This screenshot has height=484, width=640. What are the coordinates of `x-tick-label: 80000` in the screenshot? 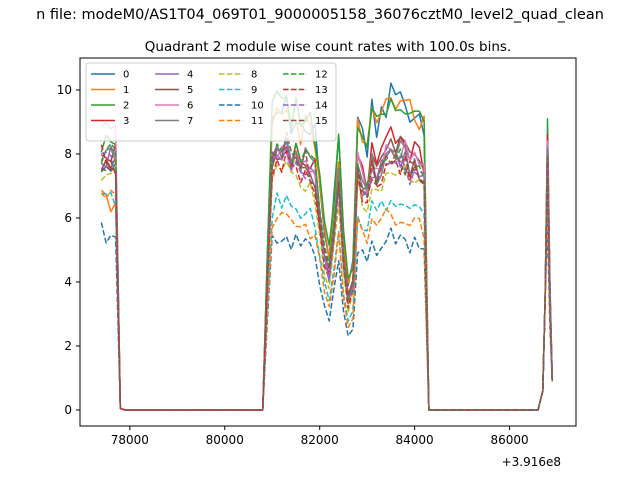 It's located at (225, 440).